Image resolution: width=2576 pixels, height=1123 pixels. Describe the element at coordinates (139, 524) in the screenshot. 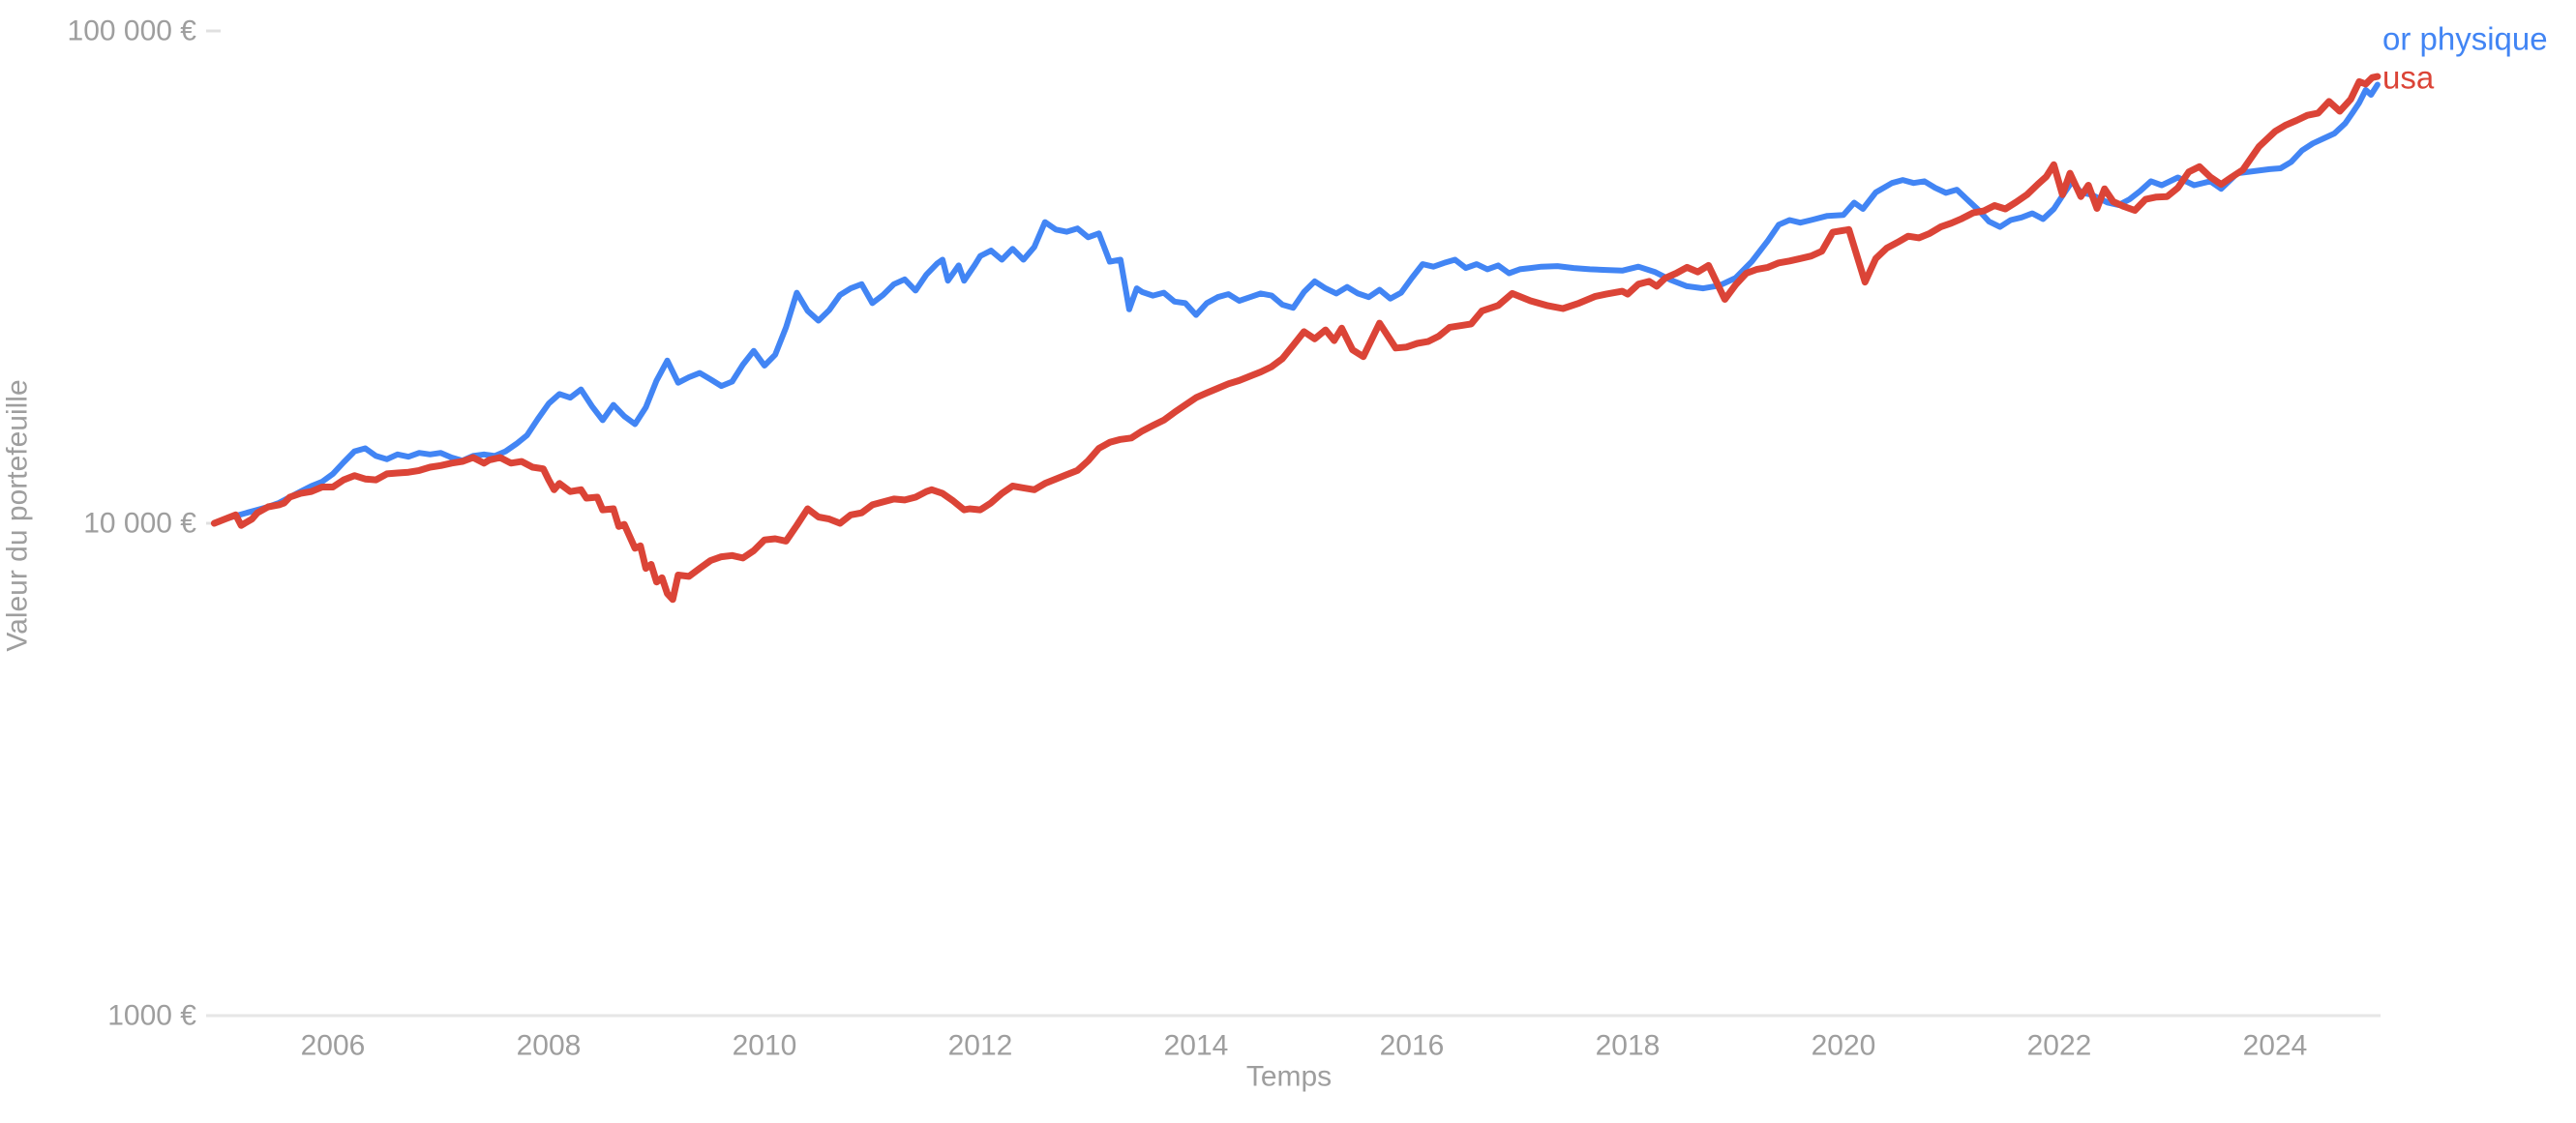

I see `y-tick-label-10000: 10 000 €` at that location.